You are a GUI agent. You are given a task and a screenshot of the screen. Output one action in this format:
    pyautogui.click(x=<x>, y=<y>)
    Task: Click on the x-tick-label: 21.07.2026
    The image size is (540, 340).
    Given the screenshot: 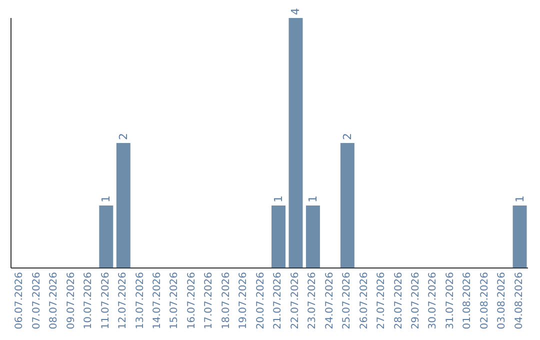 What is the action you would take?
    pyautogui.click(x=278, y=301)
    